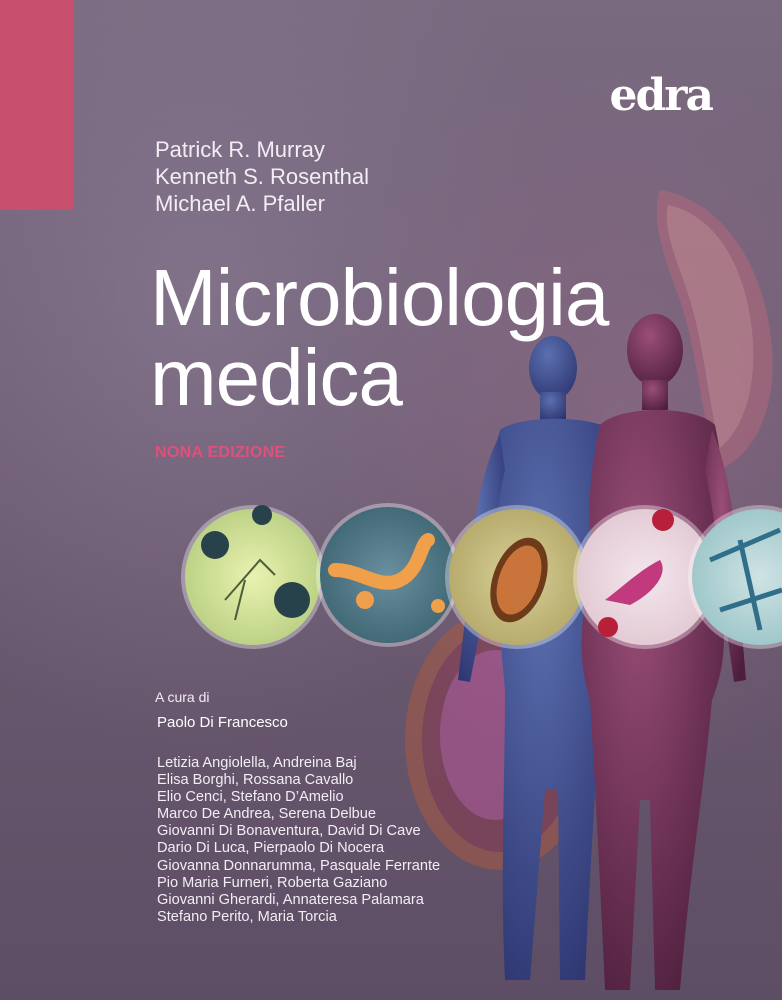  I want to click on author-name: Kenneth S. Rosenthal, so click(262, 176).